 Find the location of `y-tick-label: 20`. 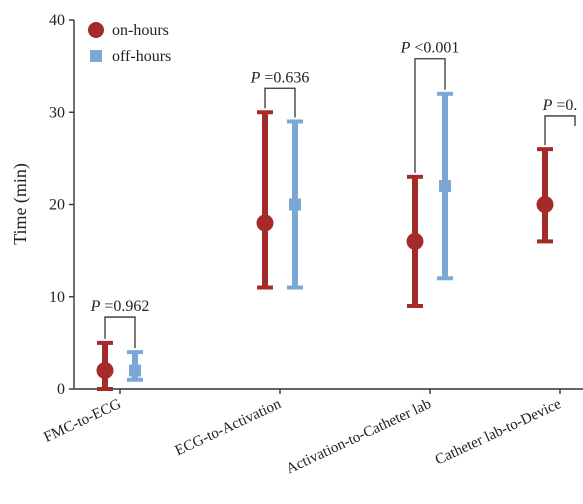

y-tick-label: 20 is located at coordinates (57, 205).